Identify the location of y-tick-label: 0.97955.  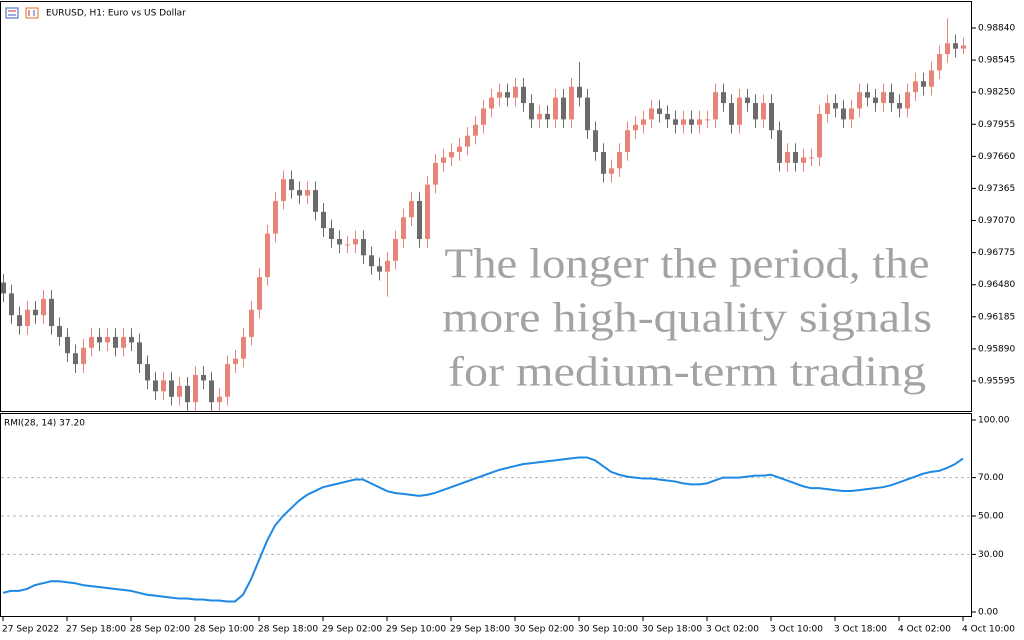
(996, 125).